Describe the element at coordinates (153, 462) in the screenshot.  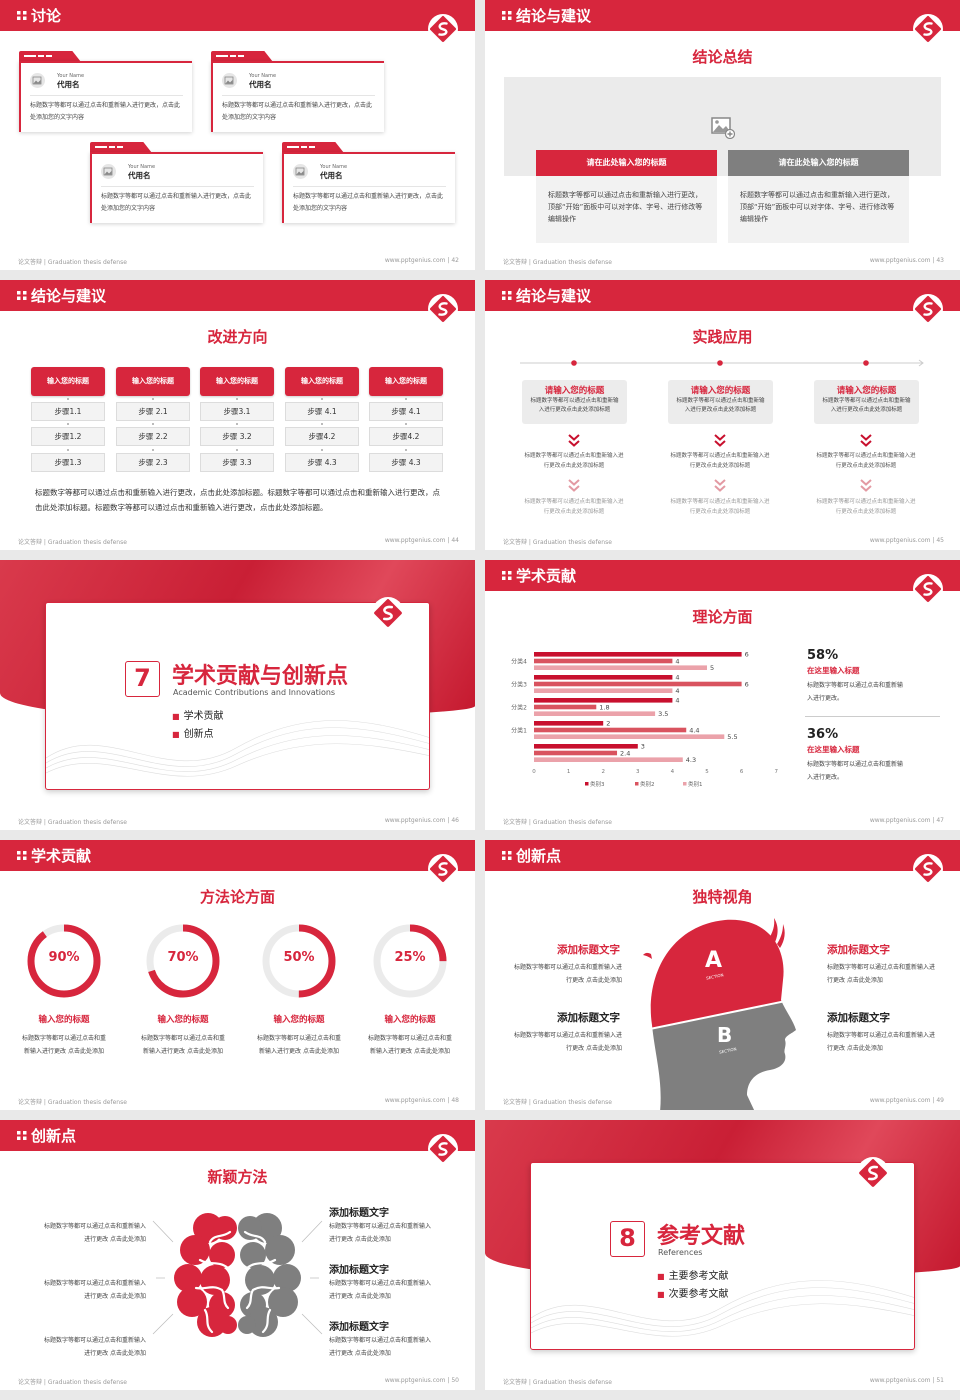
I see `step-box: 步骤 2.3` at that location.